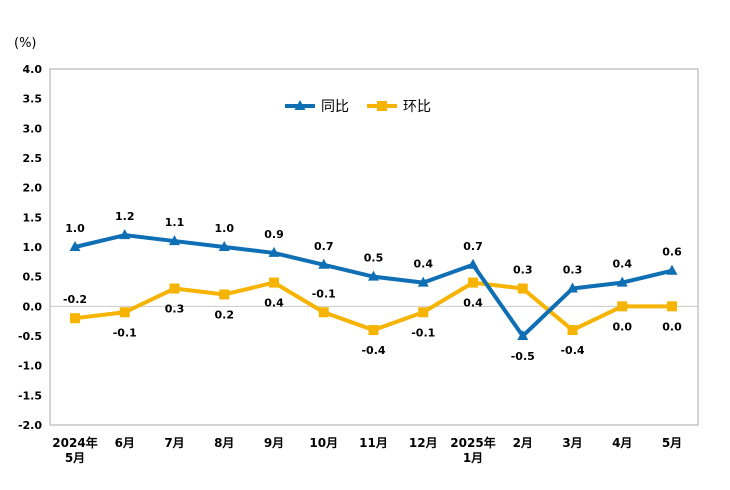 Image resolution: width=730 pixels, height=490 pixels. I want to click on y-tick-label: 4.0, so click(33, 69).